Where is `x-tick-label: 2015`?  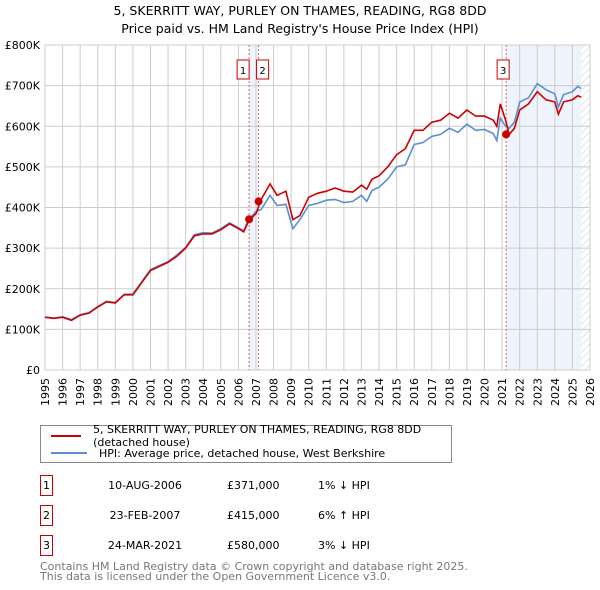
x-tick-label: 2015 is located at coordinates (397, 392).